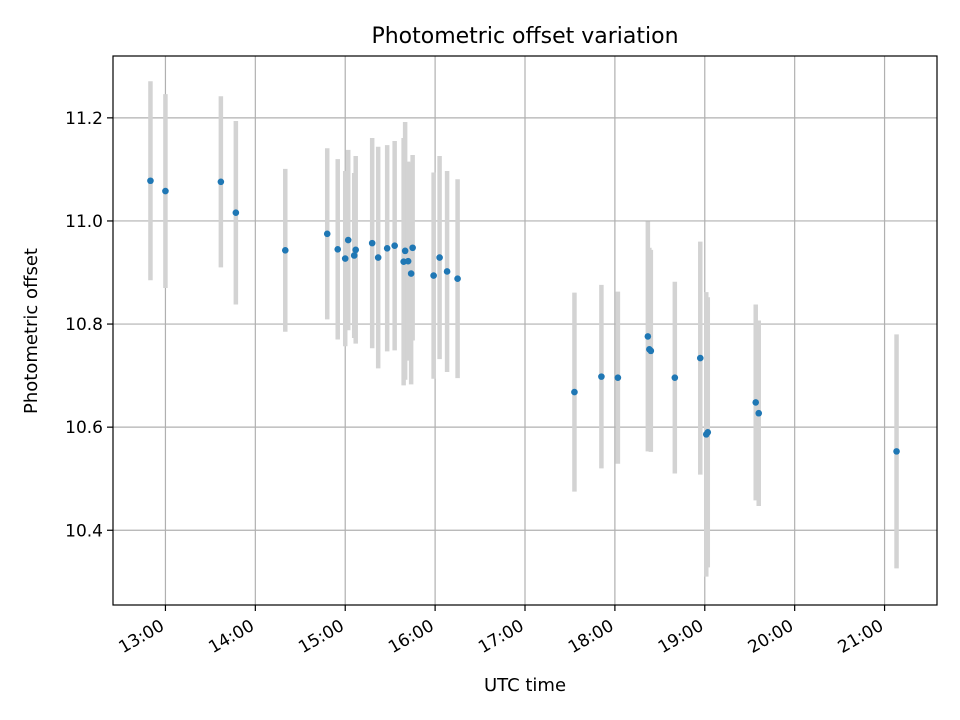  I want to click on y-tick-label: 11.2, so click(84, 119).